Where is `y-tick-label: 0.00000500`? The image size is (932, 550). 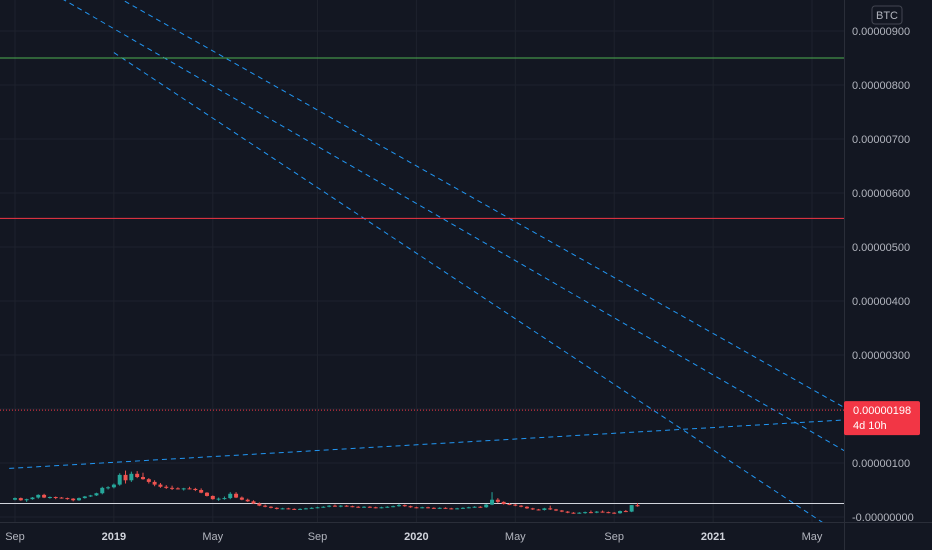
y-tick-label: 0.00000500 is located at coordinates (881, 248).